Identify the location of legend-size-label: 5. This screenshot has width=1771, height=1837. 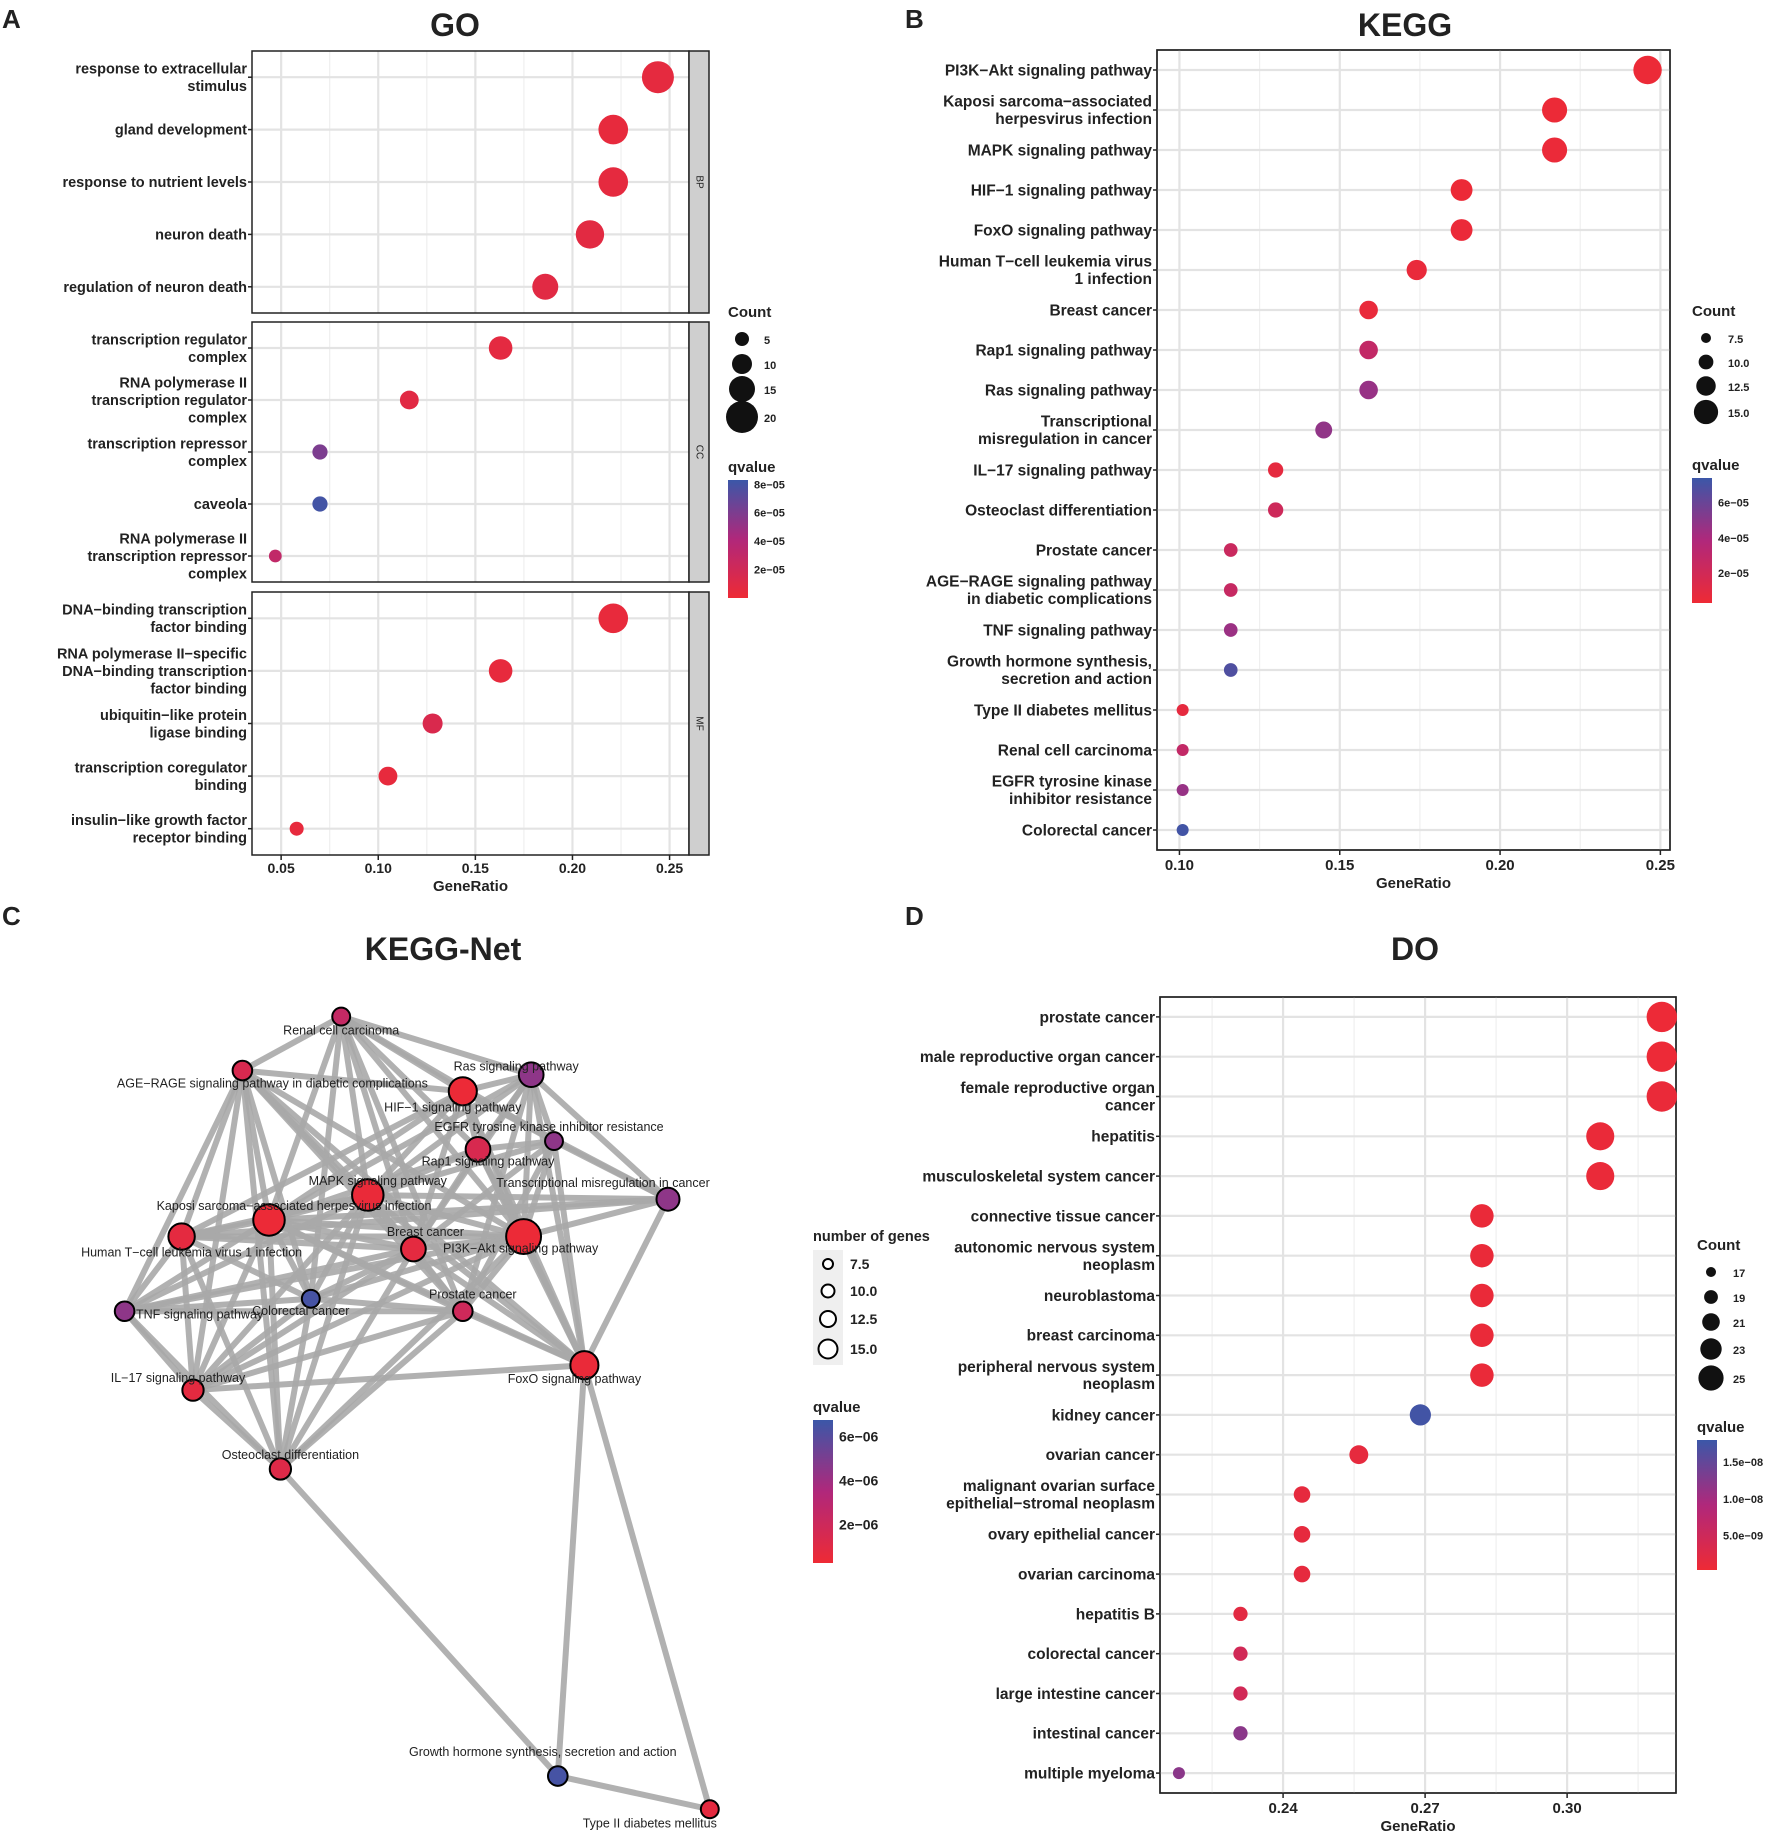
(767, 341).